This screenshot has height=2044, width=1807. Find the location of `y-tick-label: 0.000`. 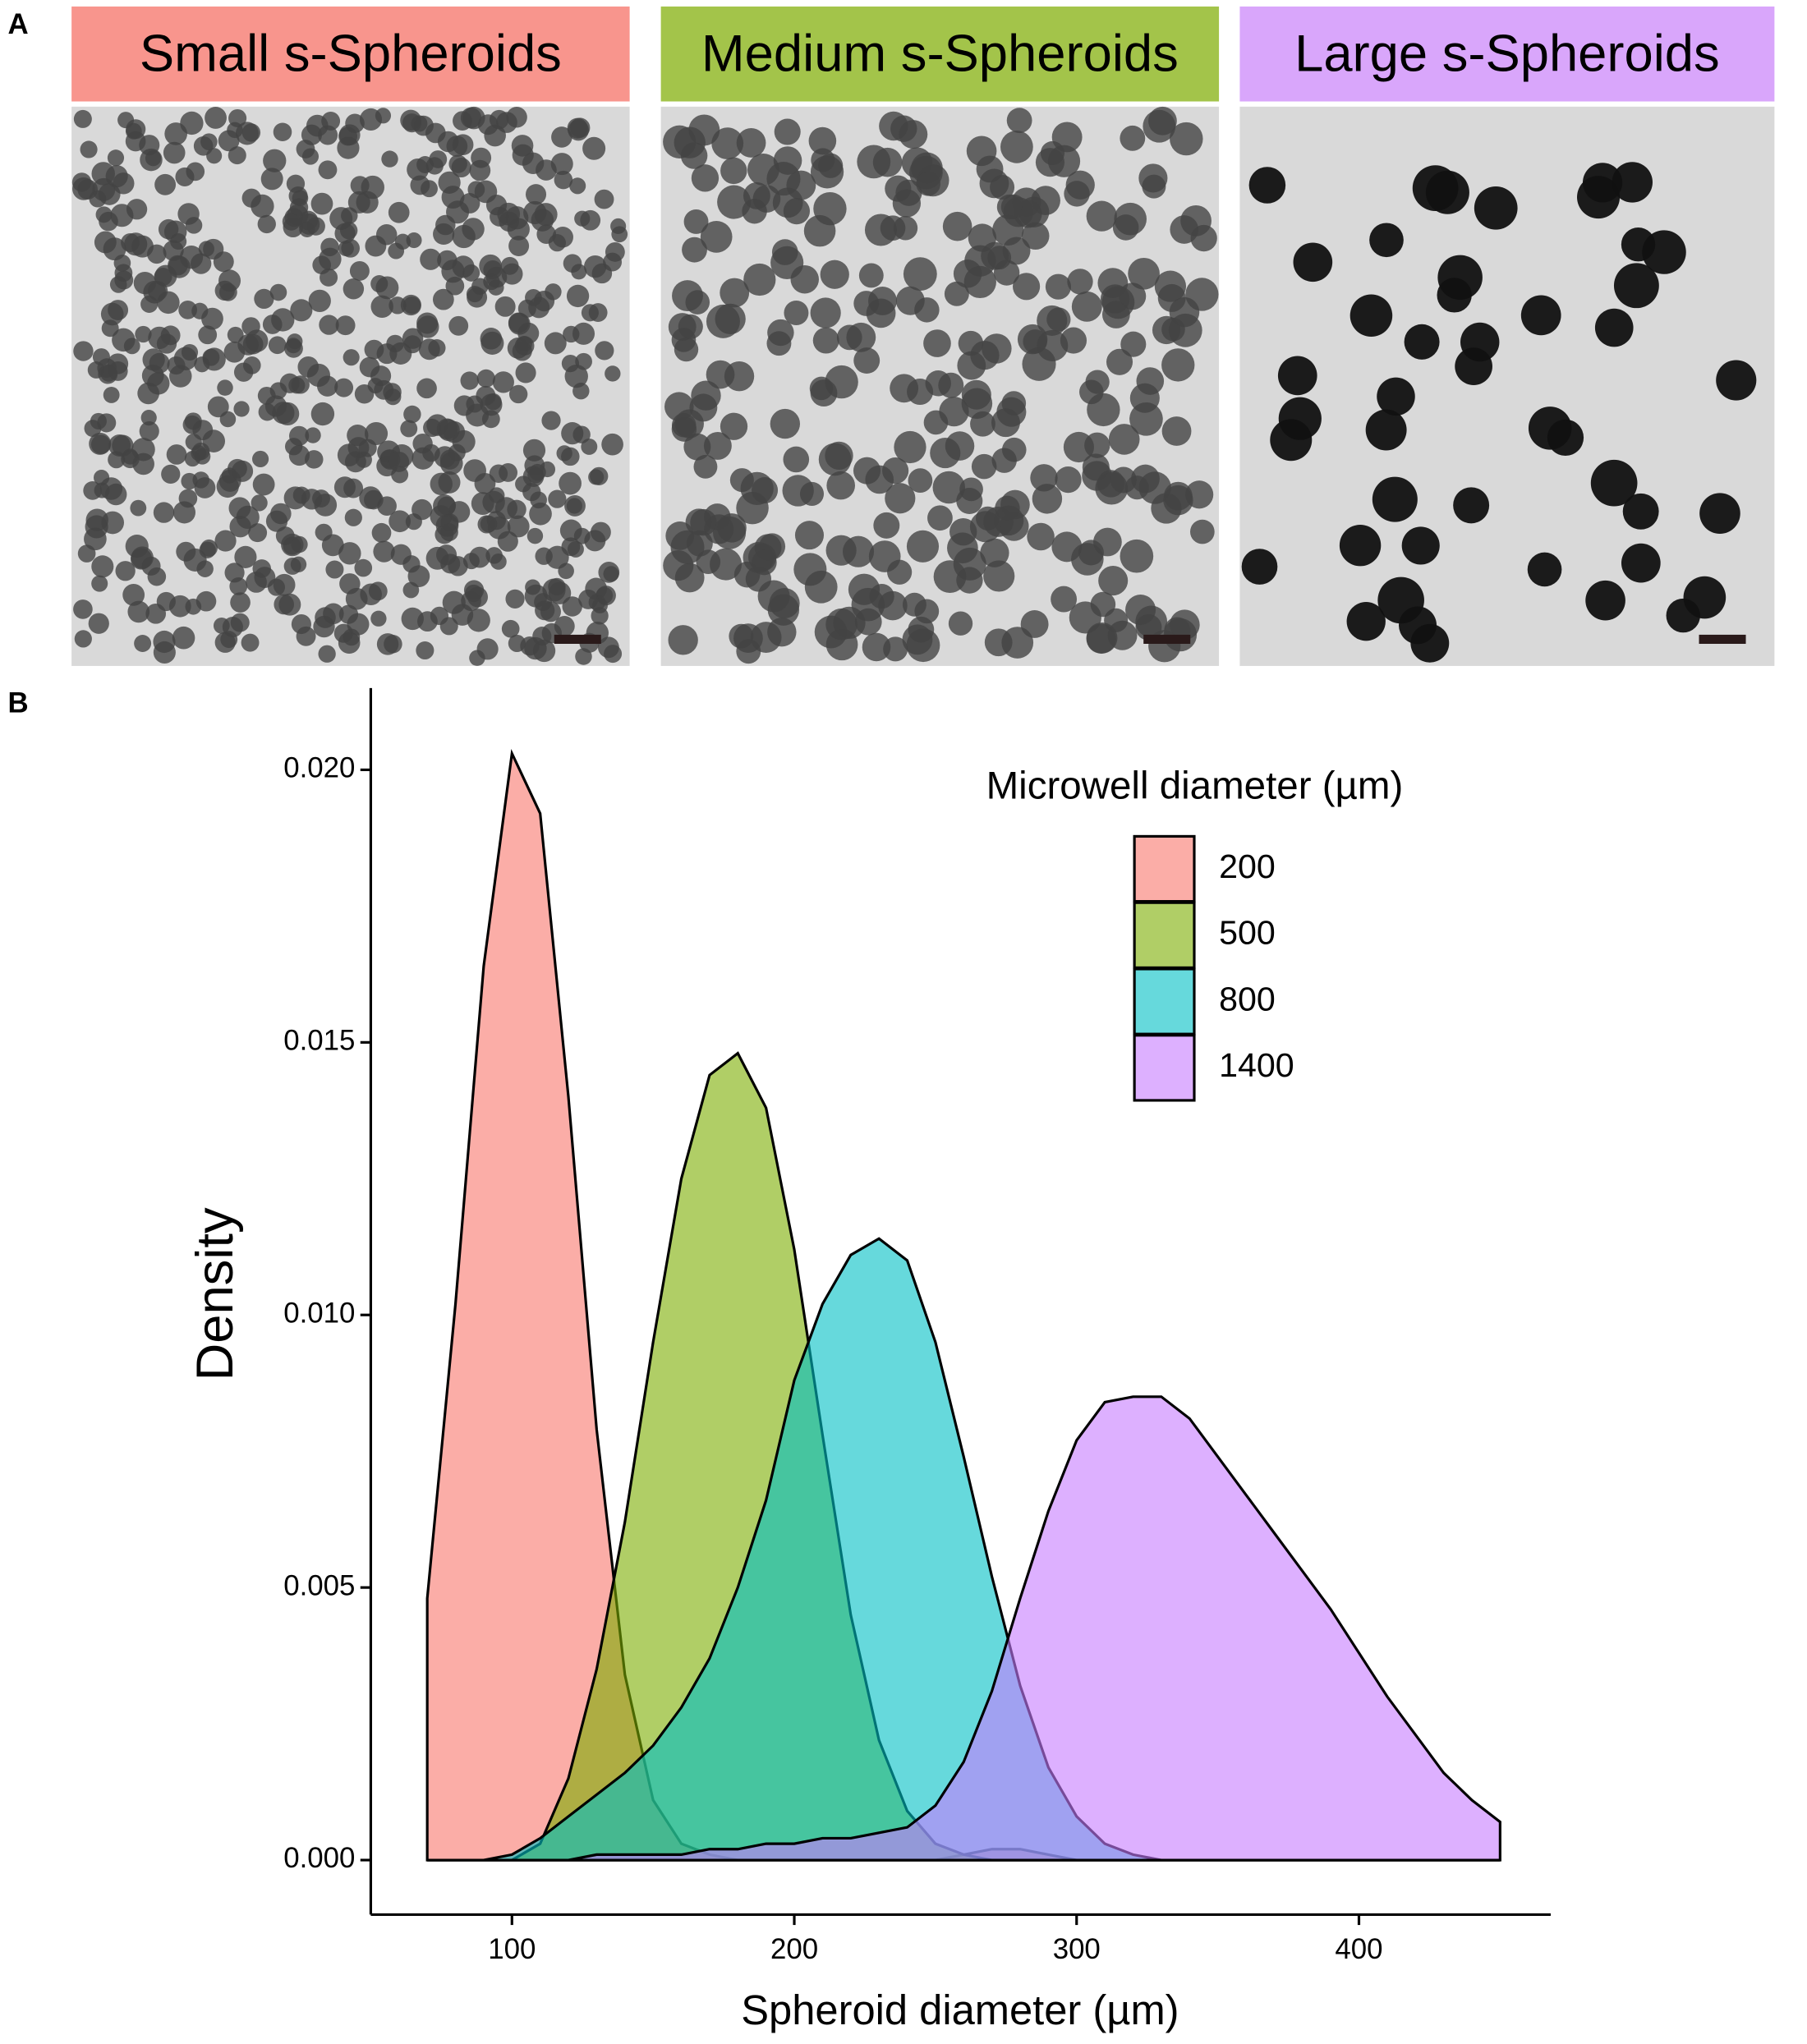

y-tick-label: 0.000 is located at coordinates (319, 1858).